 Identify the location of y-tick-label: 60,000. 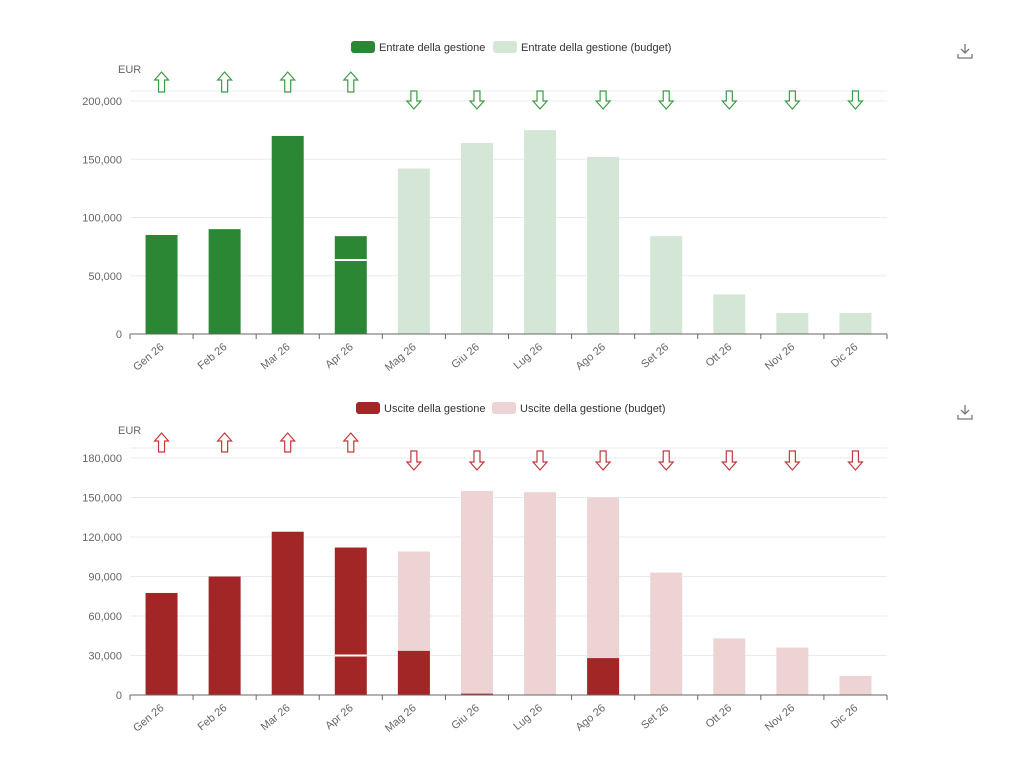
(105, 617).